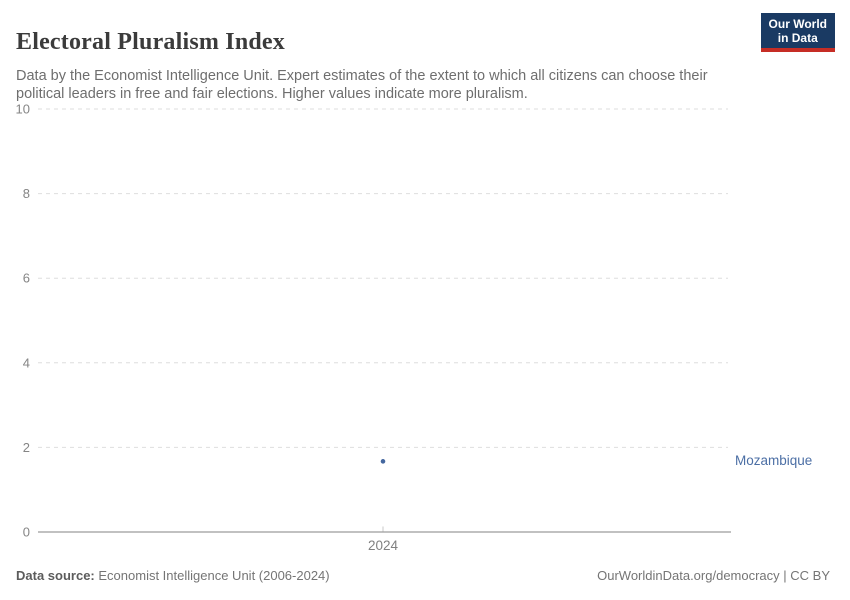 The width and height of the screenshot is (850, 600). I want to click on data-source-text: Economist Intelligence Unit (2006-2024), so click(214, 575).